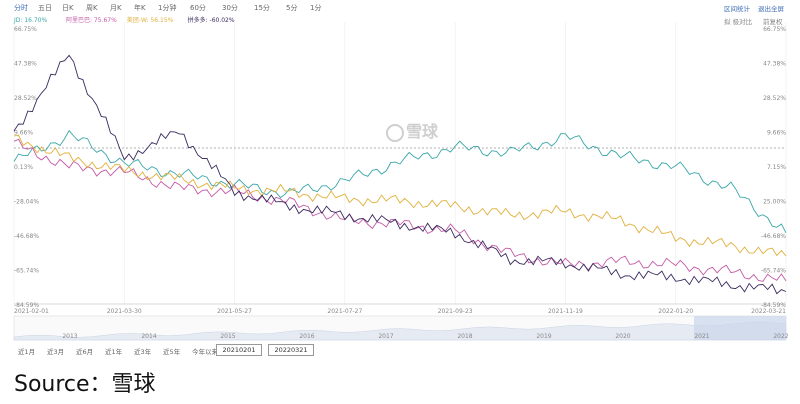 Image resolution: width=800 pixels, height=404 pixels. I want to click on date-tick: 2021-02-01, so click(31, 311).